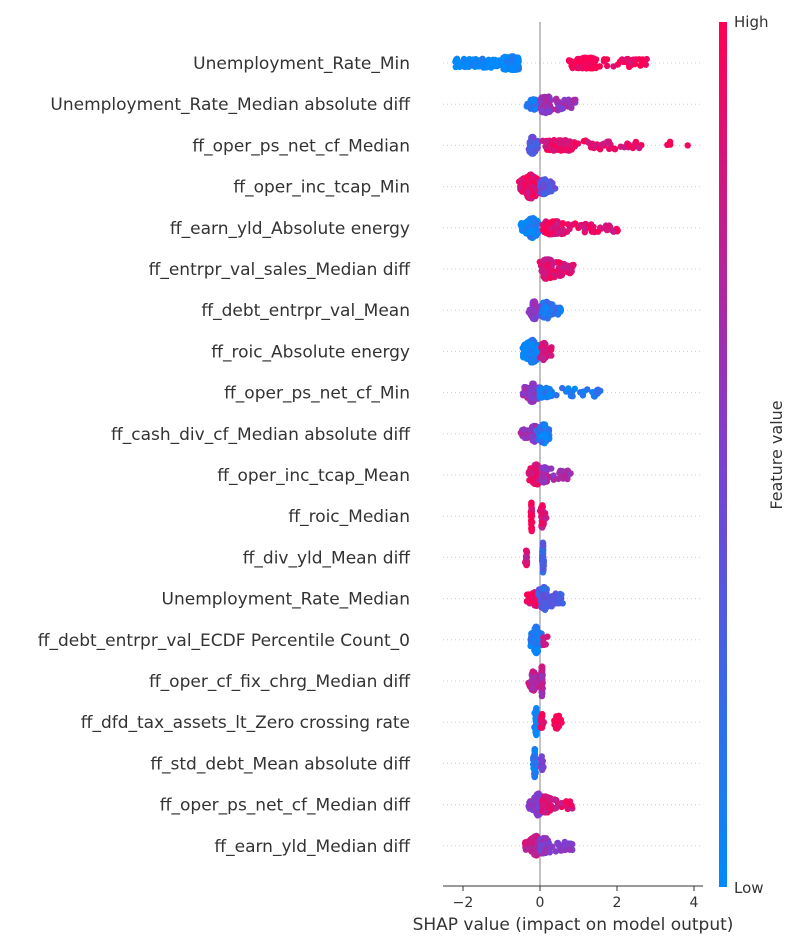  I want to click on feature-label: Unemployment_Rate_Median absolute diff, so click(230, 105).